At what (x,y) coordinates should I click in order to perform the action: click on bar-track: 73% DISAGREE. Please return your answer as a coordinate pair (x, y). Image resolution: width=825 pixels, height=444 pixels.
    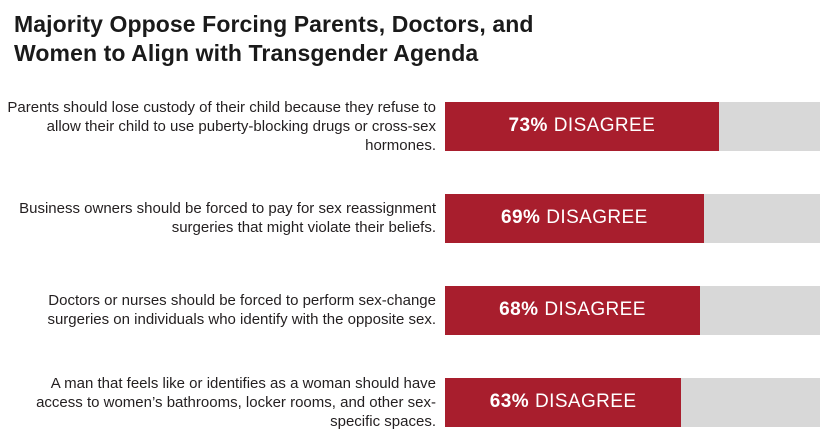
    Looking at the image, I should click on (632, 126).